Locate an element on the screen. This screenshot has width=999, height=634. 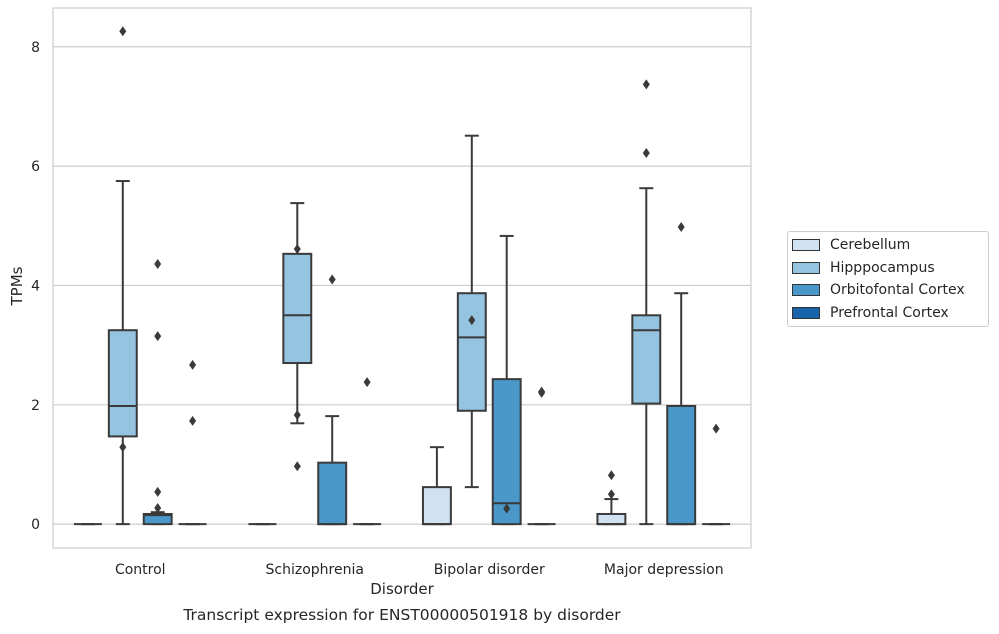
legend-item-hippocampus: Hipppocampus is located at coordinates (863, 268).